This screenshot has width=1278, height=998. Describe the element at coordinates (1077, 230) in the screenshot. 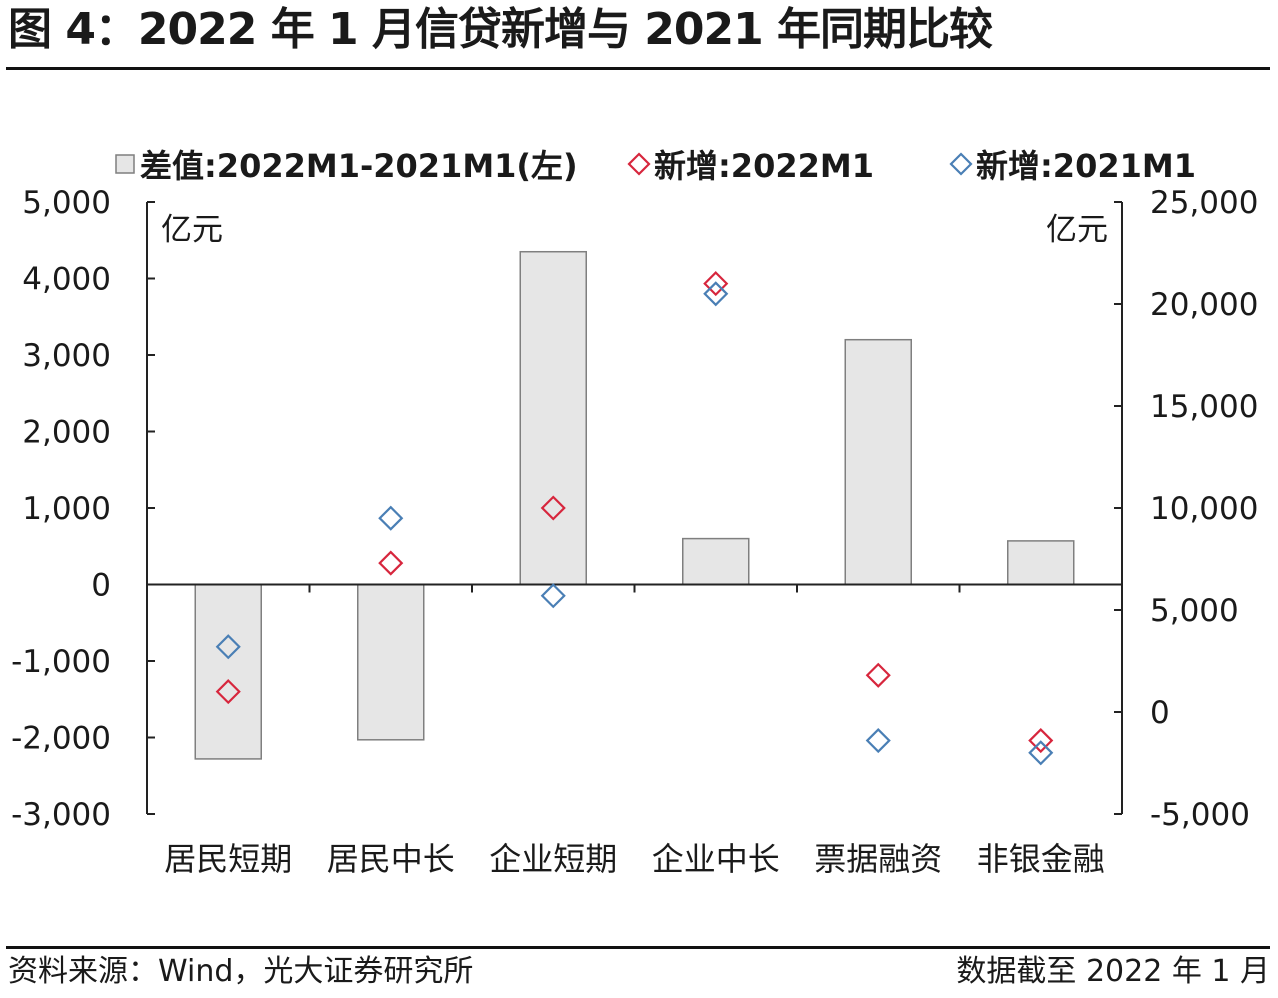

I see `right-axis-unit: 亿元` at that location.